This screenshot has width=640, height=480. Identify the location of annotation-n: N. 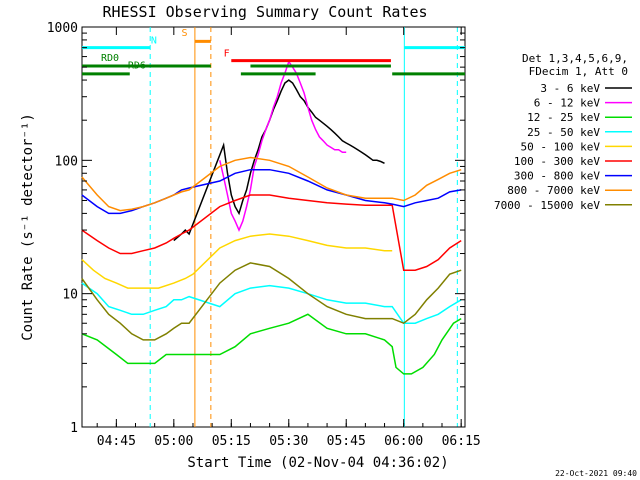
(154, 41).